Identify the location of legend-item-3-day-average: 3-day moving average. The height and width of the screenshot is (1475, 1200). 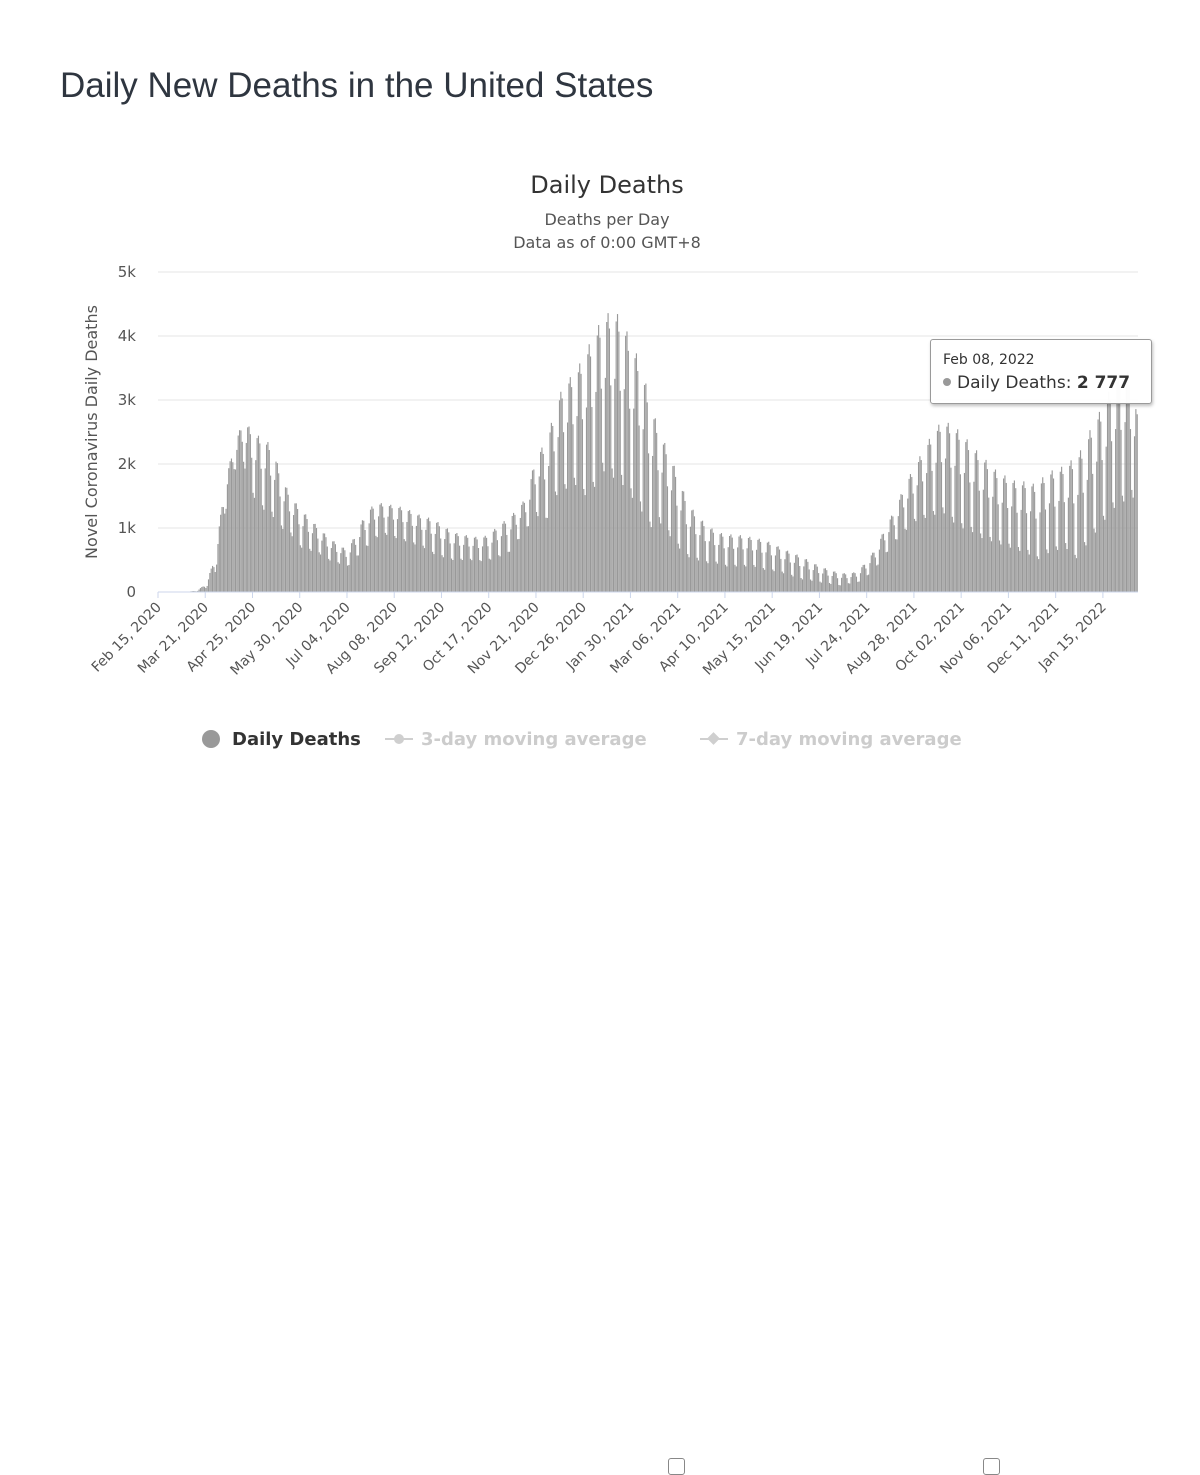
(516, 739).